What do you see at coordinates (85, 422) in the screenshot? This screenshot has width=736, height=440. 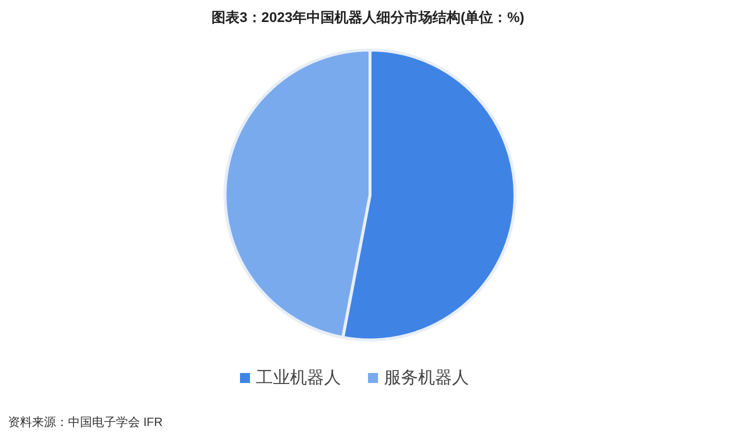 I see `text: 资料来源：中国电子学会 IFR` at bounding box center [85, 422].